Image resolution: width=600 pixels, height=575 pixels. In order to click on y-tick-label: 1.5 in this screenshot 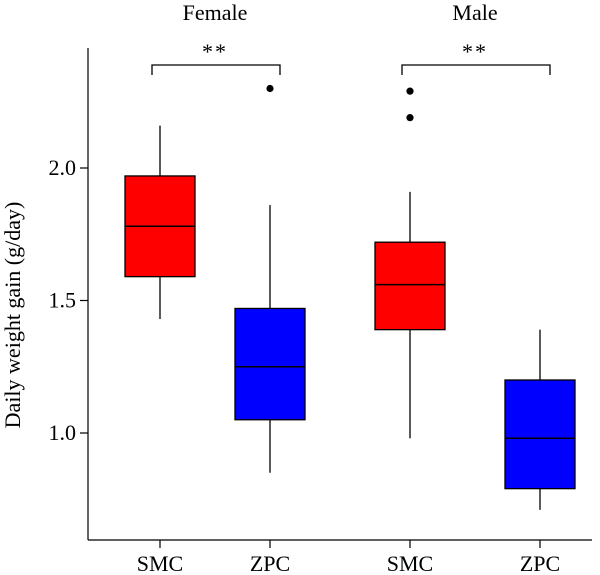, I will do `click(63, 300)`.